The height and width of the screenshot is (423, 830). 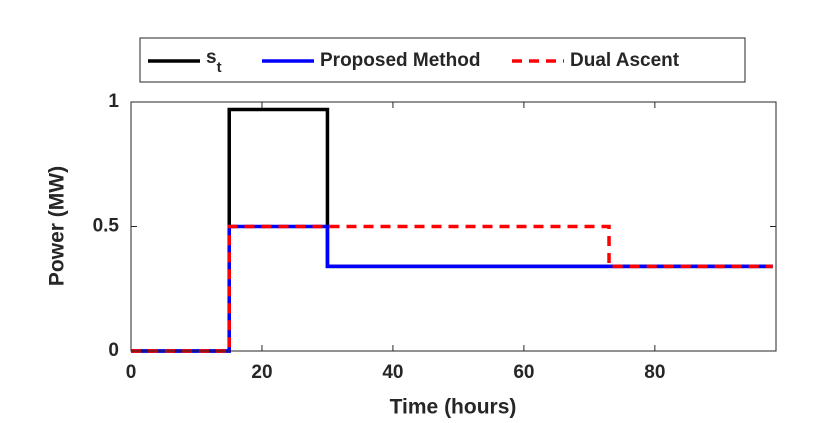 What do you see at coordinates (523, 372) in the screenshot?
I see `x-tick-label: 60` at bounding box center [523, 372].